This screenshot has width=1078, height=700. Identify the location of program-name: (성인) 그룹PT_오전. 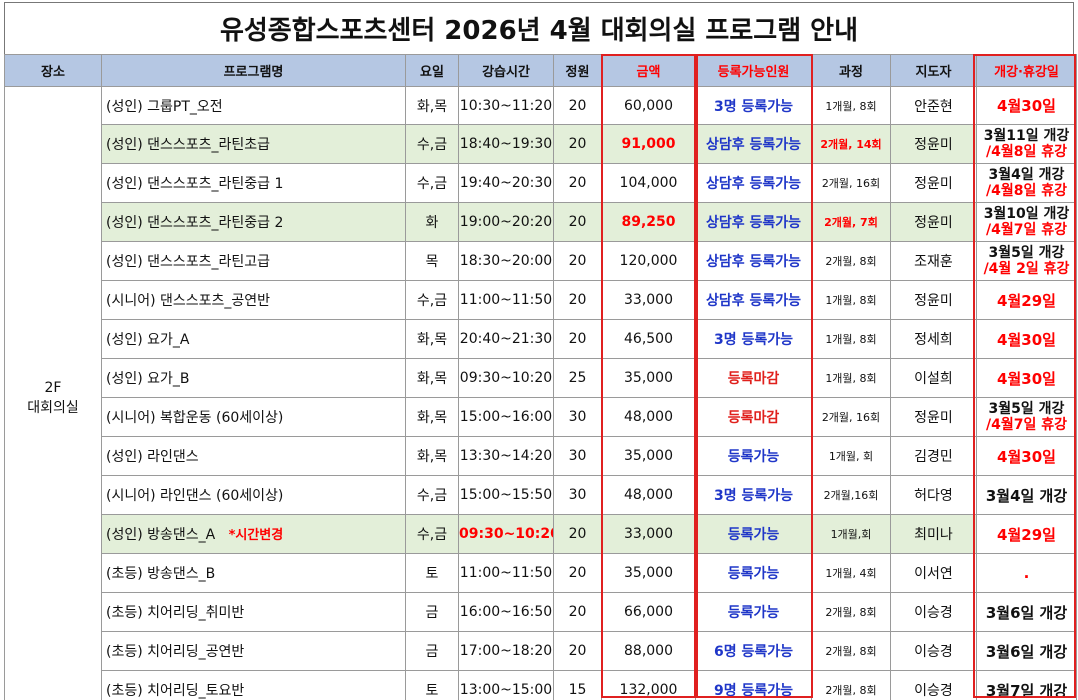
(253, 105).